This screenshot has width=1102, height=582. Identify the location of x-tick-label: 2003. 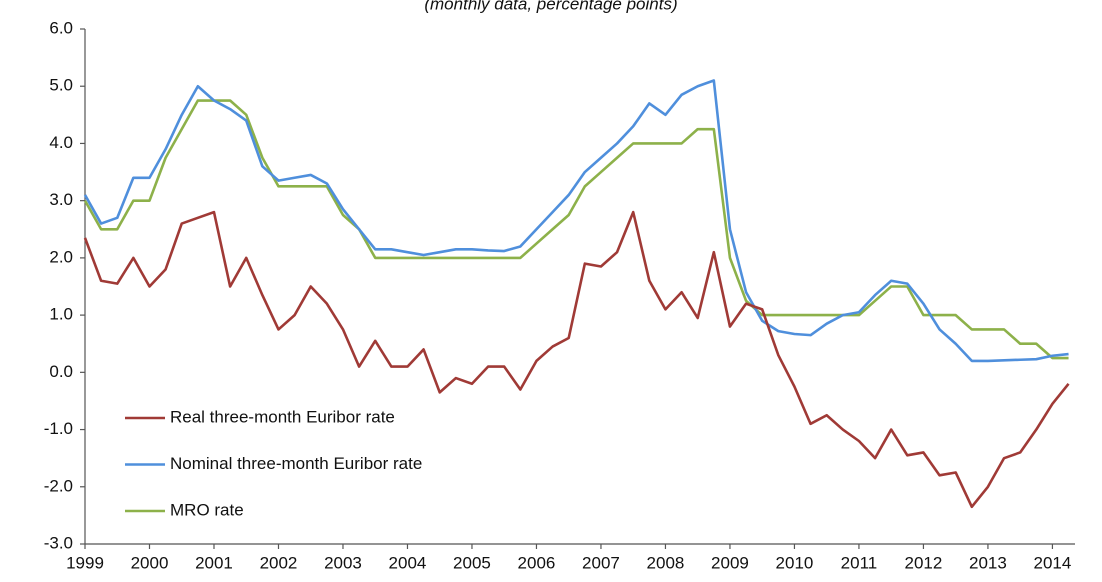
(343, 562).